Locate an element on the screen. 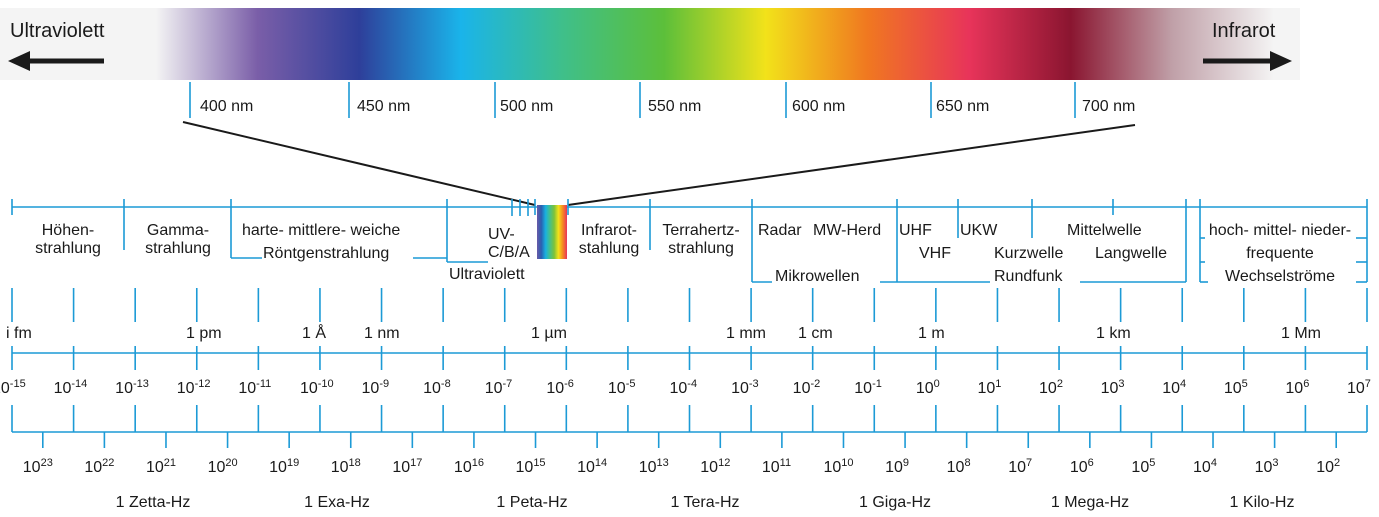  frequency-power: 1022 is located at coordinates (99, 467).